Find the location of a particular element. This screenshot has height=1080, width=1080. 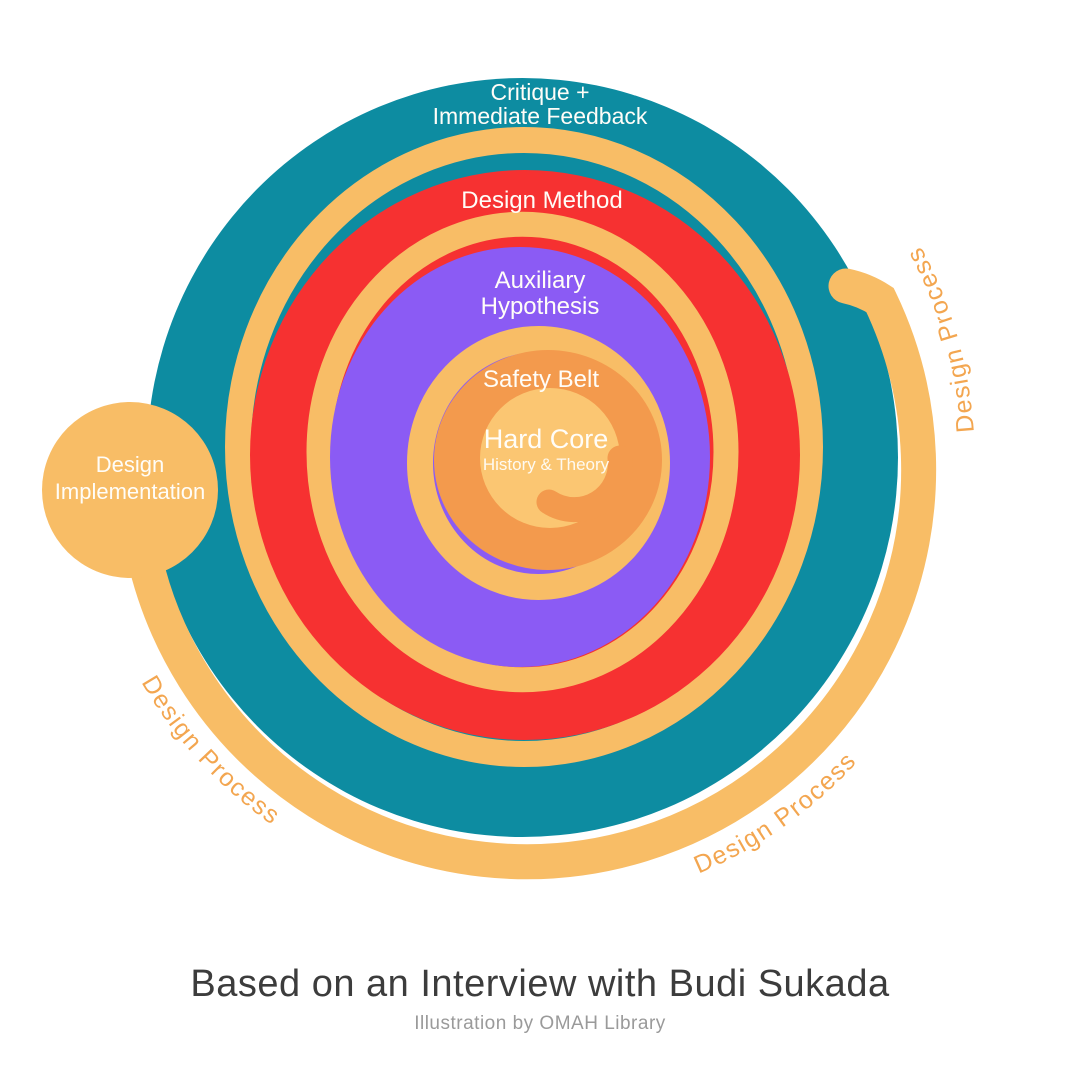

critique-label-line2: Immediate Feedback is located at coordinates (540, 116).